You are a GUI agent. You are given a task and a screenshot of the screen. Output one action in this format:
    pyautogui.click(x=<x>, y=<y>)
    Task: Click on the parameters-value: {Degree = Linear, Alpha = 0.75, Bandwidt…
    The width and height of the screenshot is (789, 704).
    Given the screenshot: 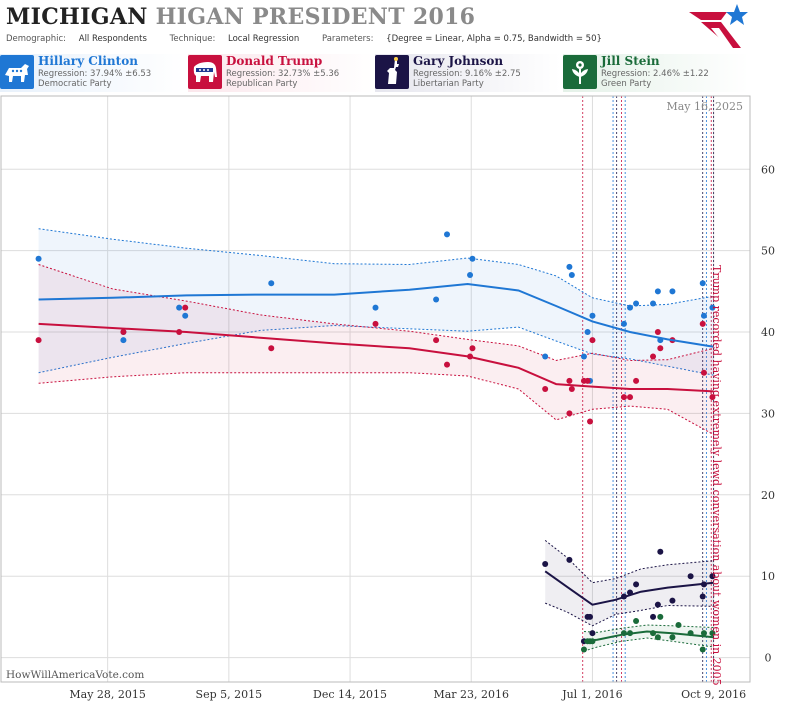 What is the action you would take?
    pyautogui.click(x=494, y=39)
    